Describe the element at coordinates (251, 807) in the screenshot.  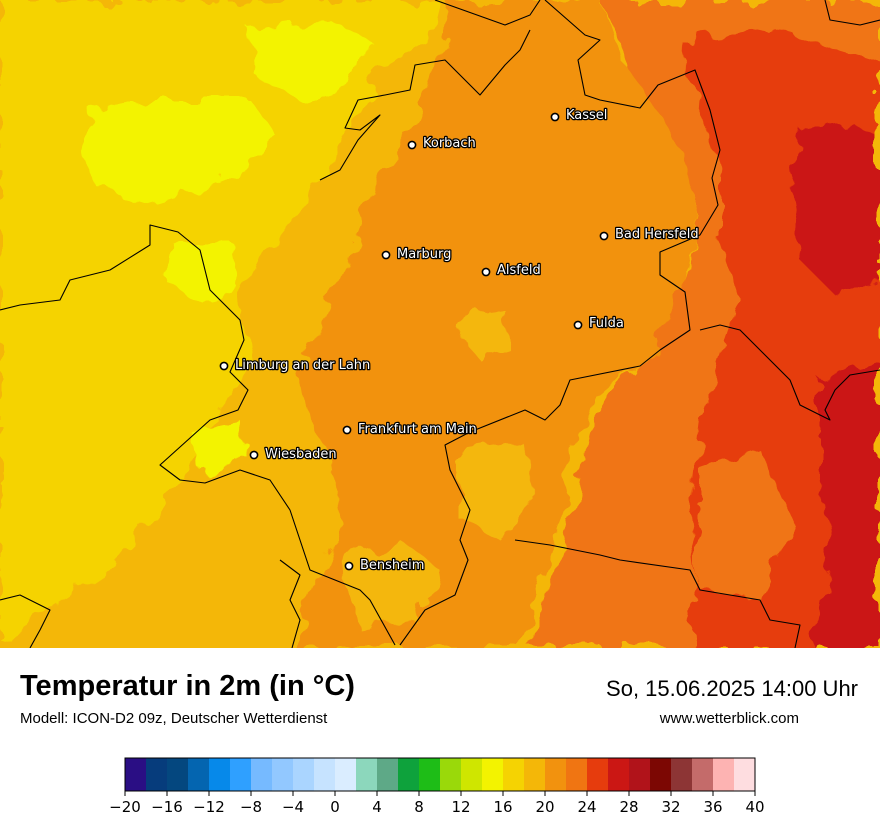
I see `colorbar-tick-label: −8` at that location.